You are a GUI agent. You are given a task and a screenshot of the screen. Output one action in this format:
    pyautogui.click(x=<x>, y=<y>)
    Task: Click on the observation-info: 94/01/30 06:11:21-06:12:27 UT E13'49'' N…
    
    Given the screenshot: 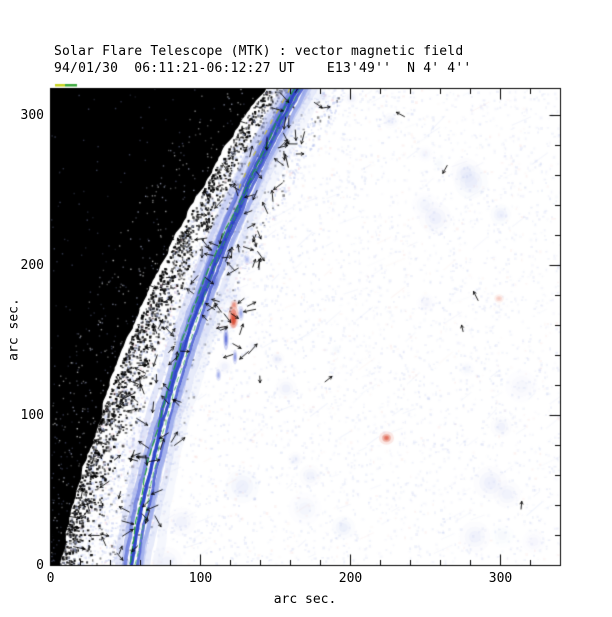 What is the action you would take?
    pyautogui.click(x=263, y=68)
    